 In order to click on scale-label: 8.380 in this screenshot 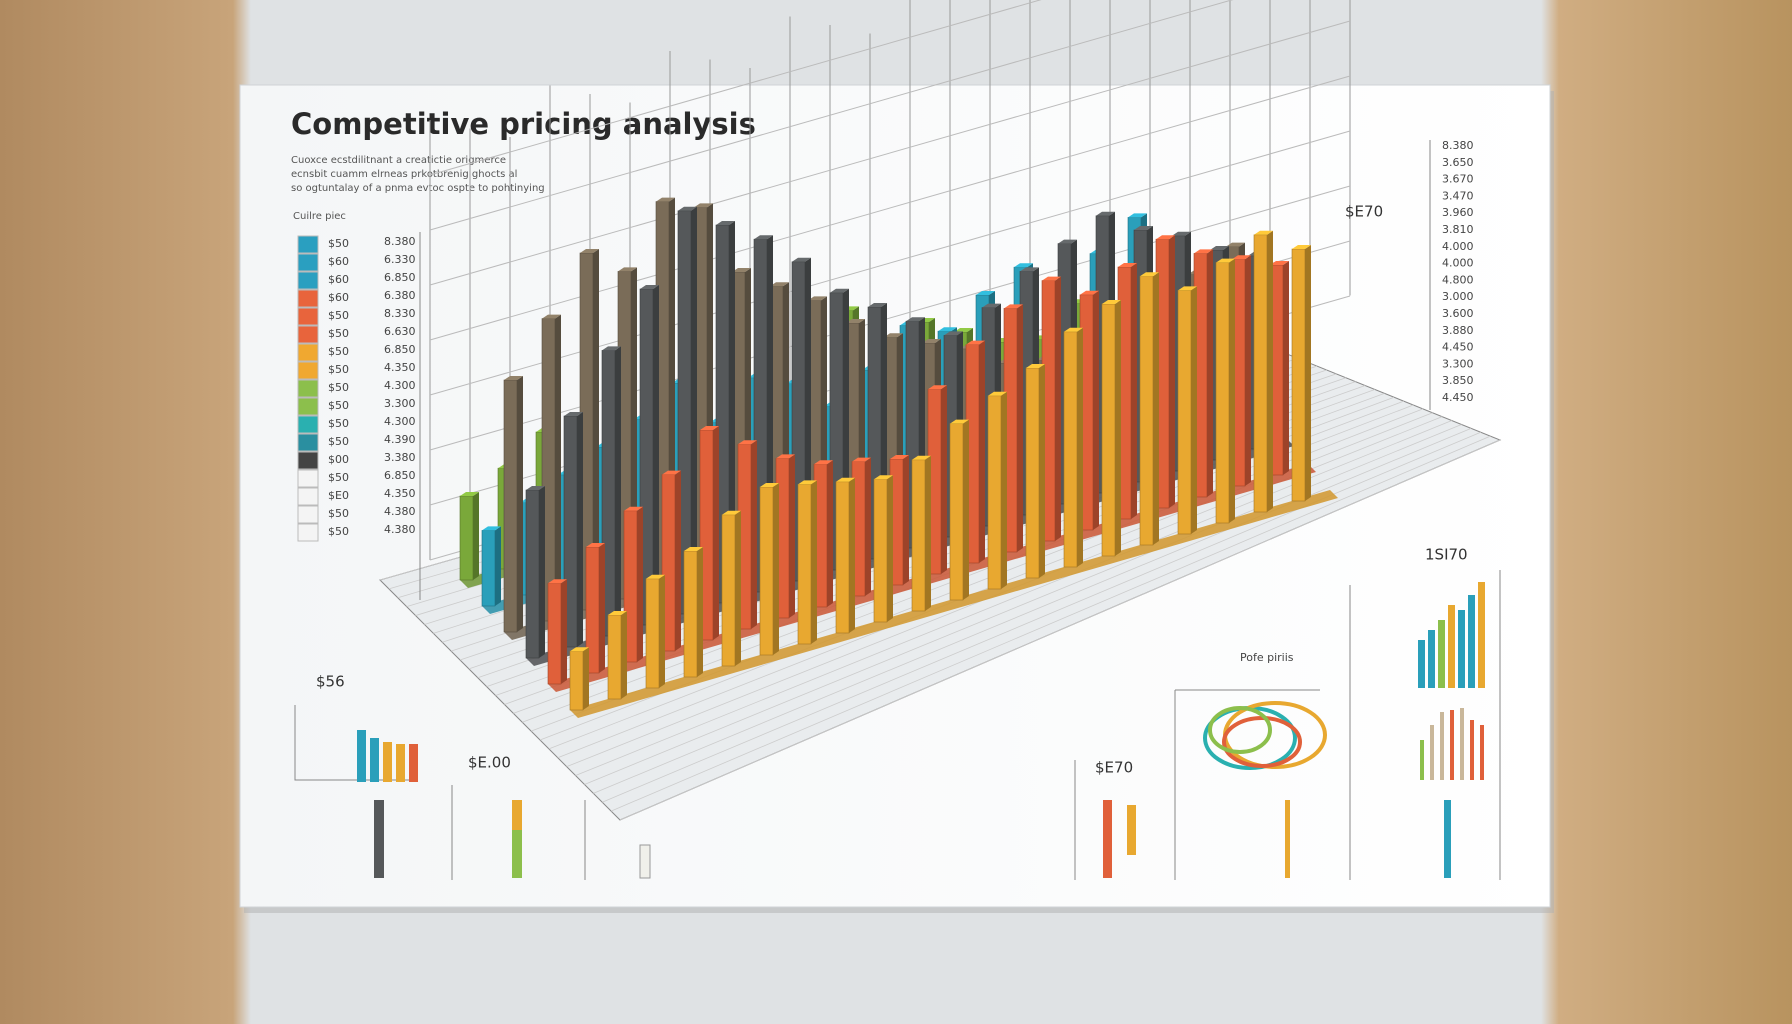, I will do `click(400, 241)`.